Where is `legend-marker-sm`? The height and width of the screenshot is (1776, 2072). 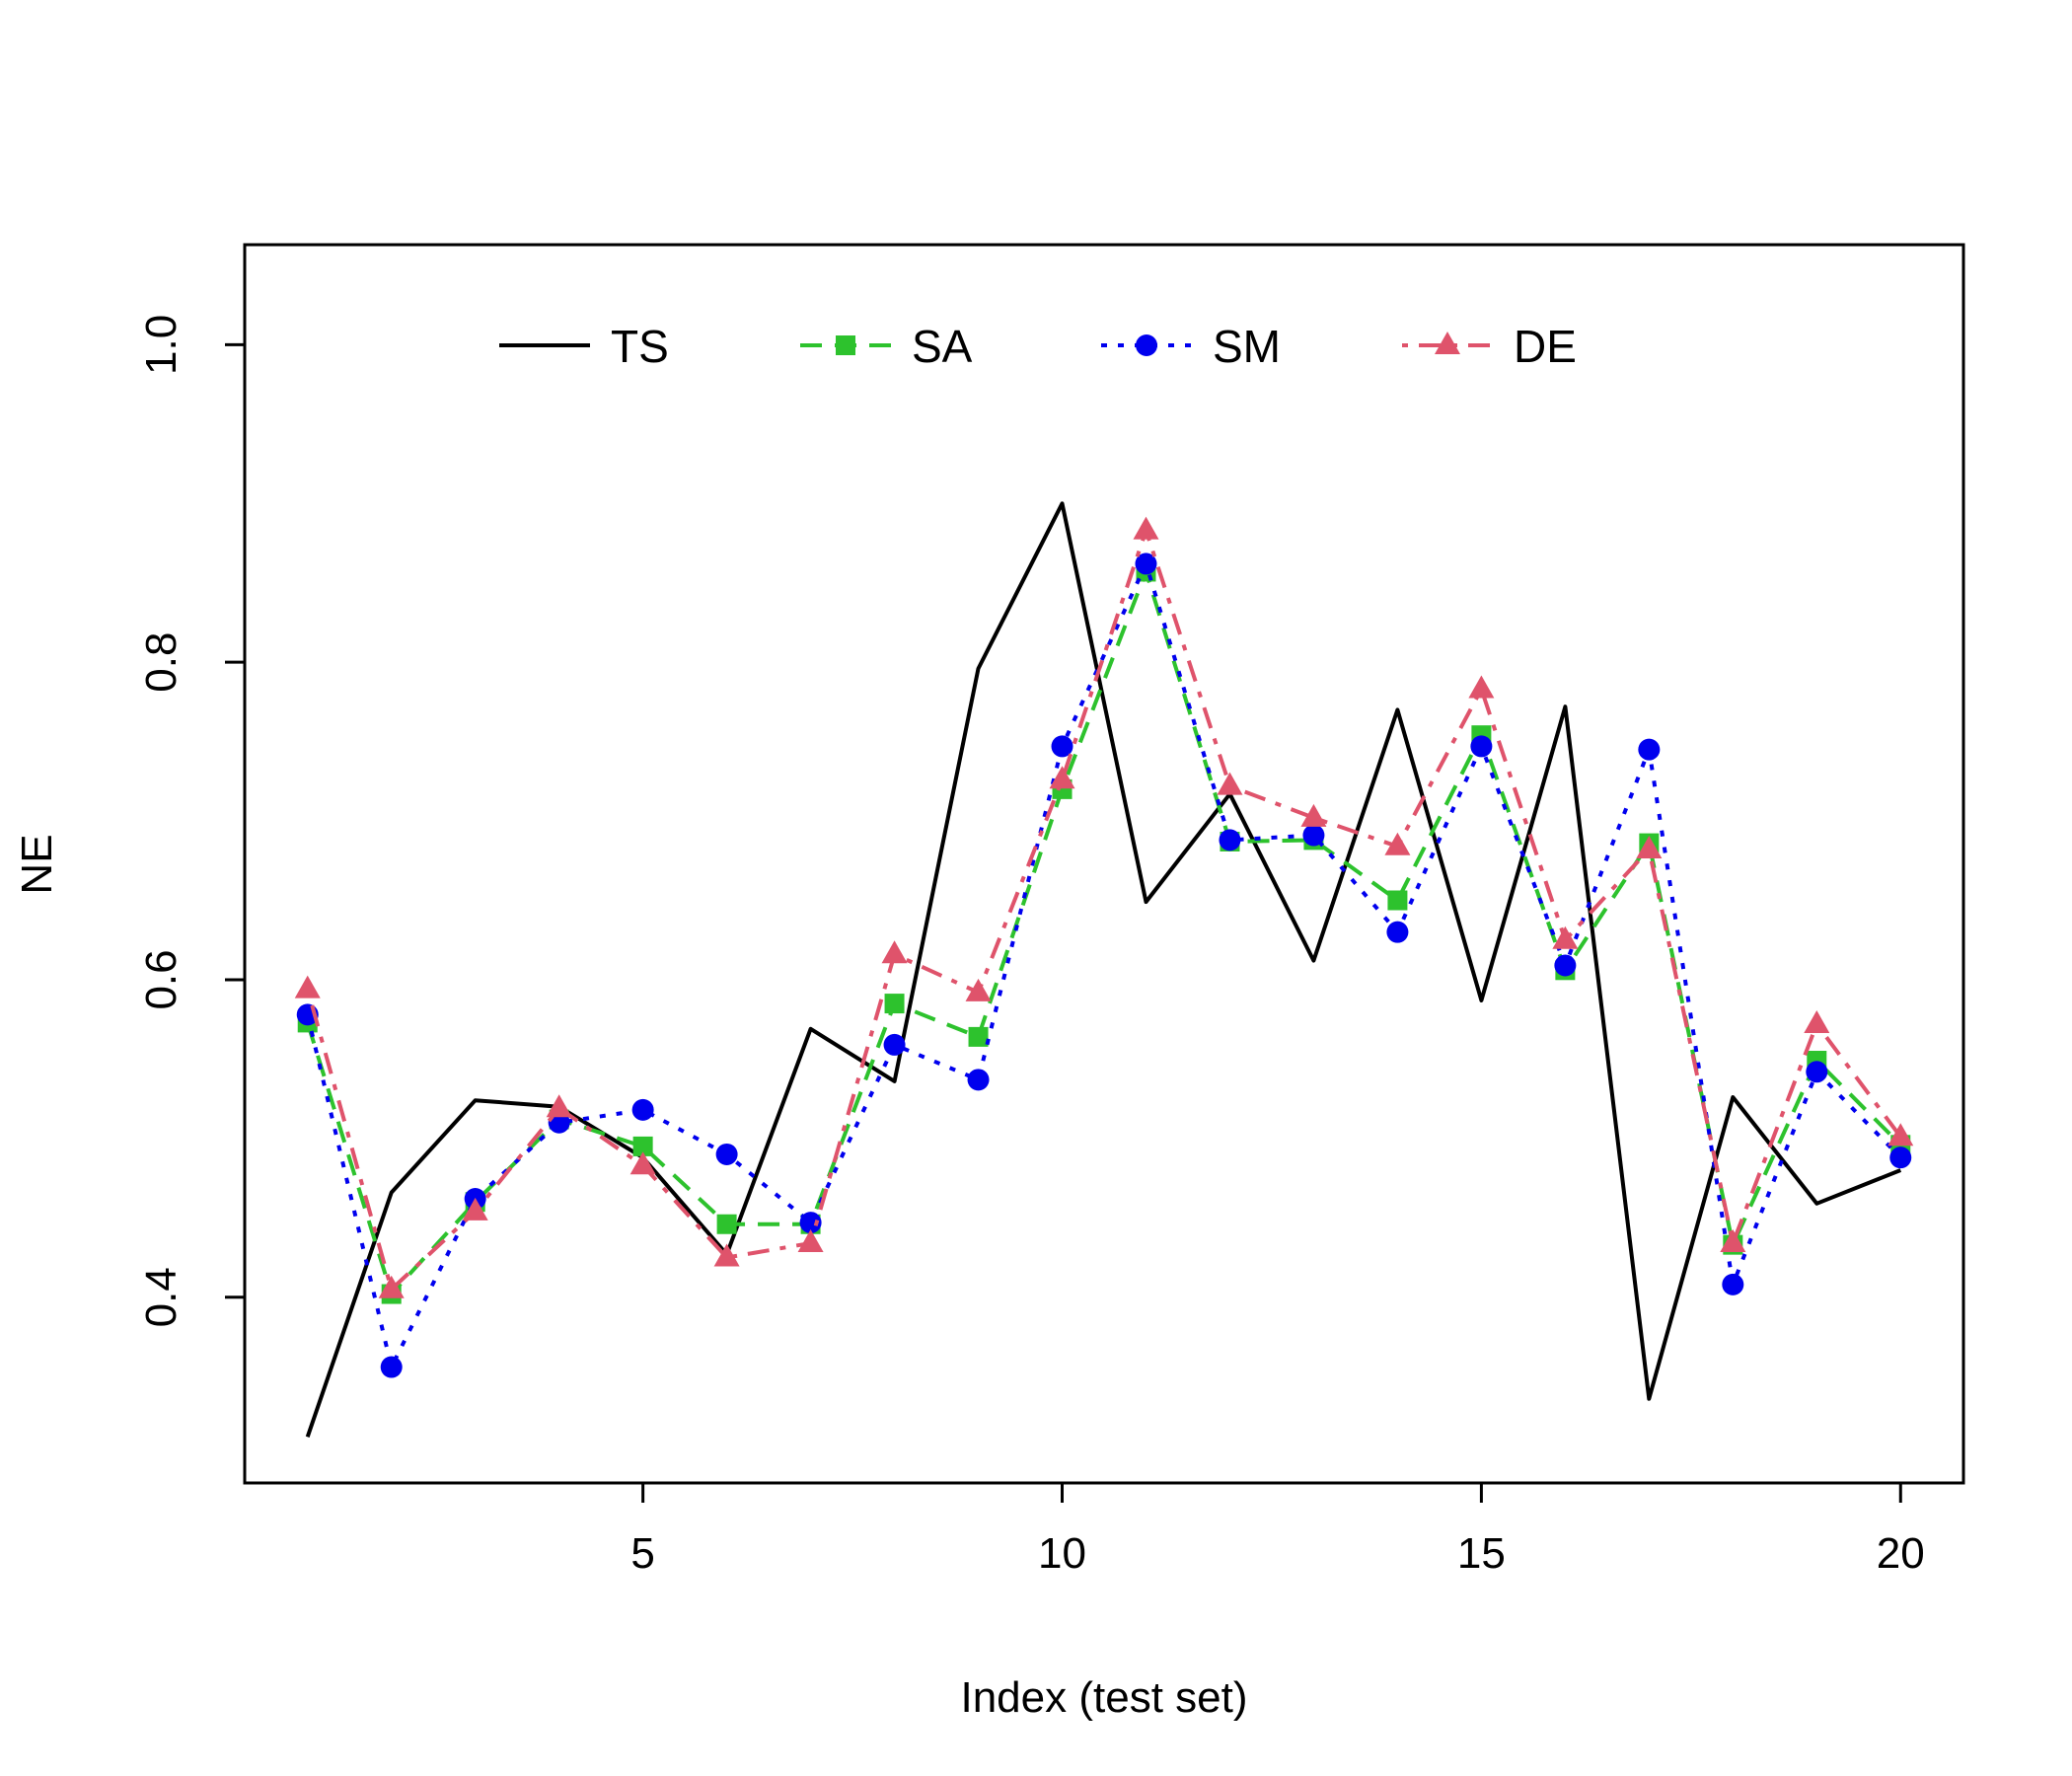
legend-marker-sm is located at coordinates (1147, 345).